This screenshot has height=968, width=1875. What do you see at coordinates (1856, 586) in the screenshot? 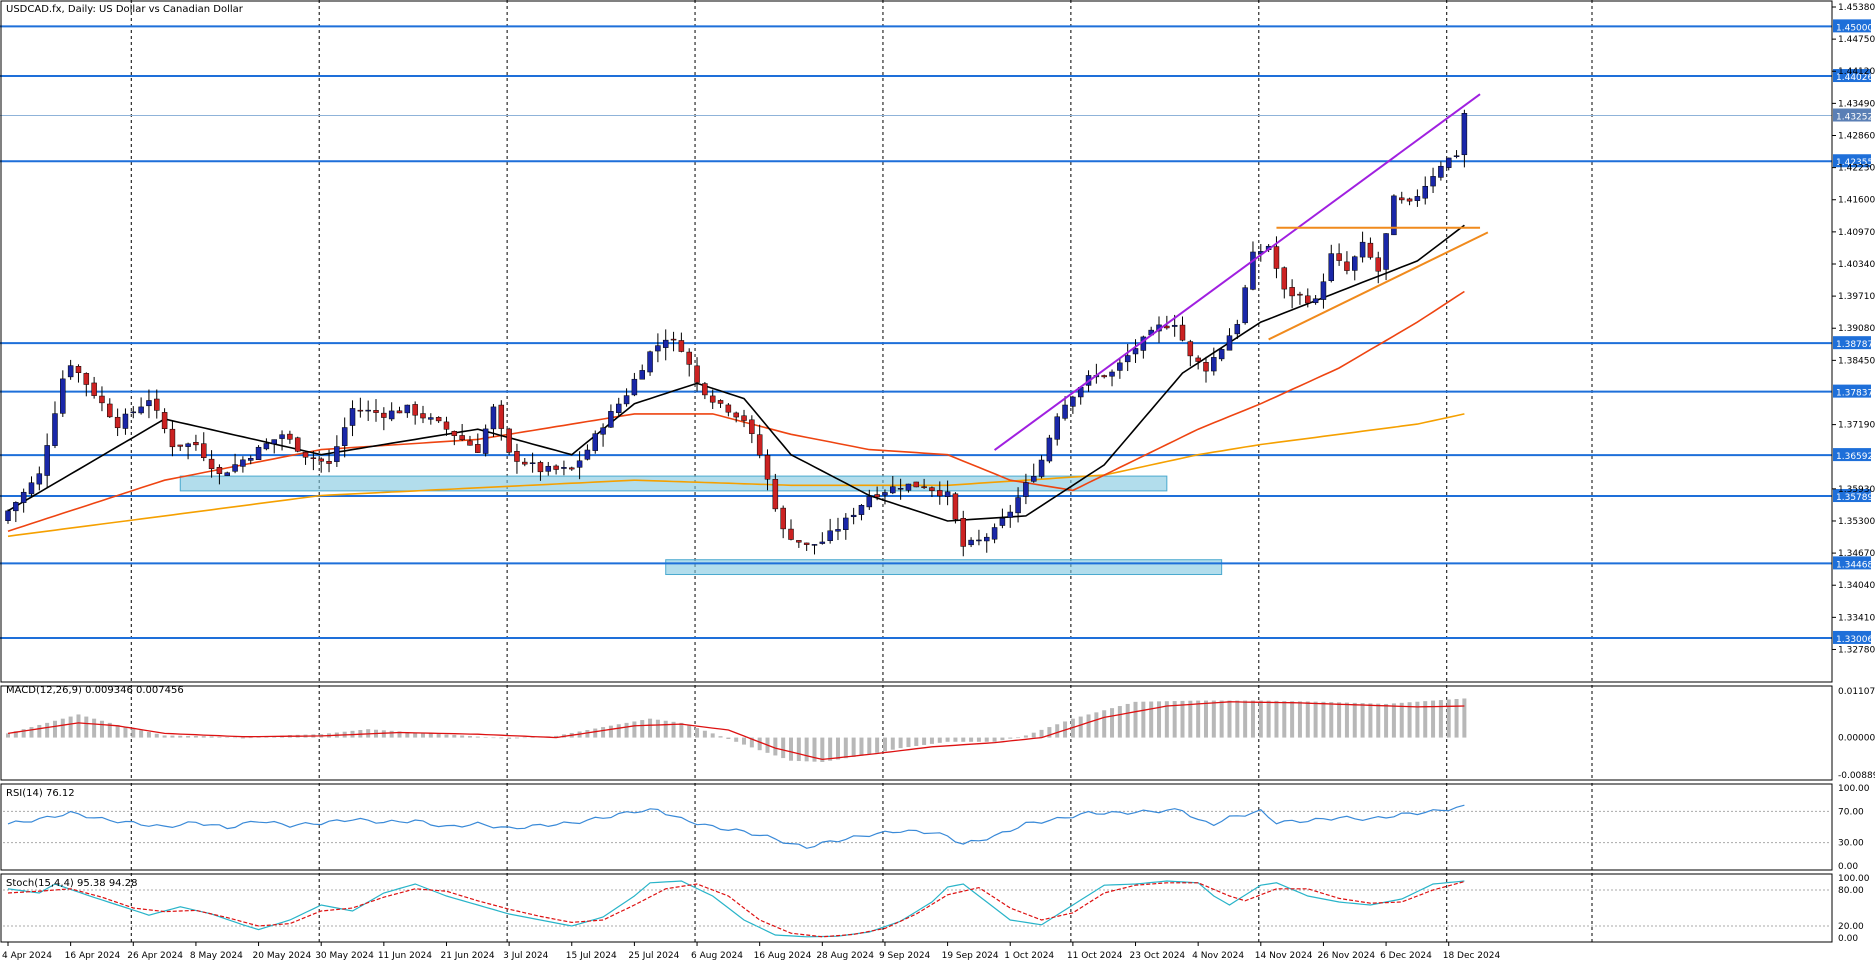
I see `price-tick-label: 1.34040` at bounding box center [1856, 586].